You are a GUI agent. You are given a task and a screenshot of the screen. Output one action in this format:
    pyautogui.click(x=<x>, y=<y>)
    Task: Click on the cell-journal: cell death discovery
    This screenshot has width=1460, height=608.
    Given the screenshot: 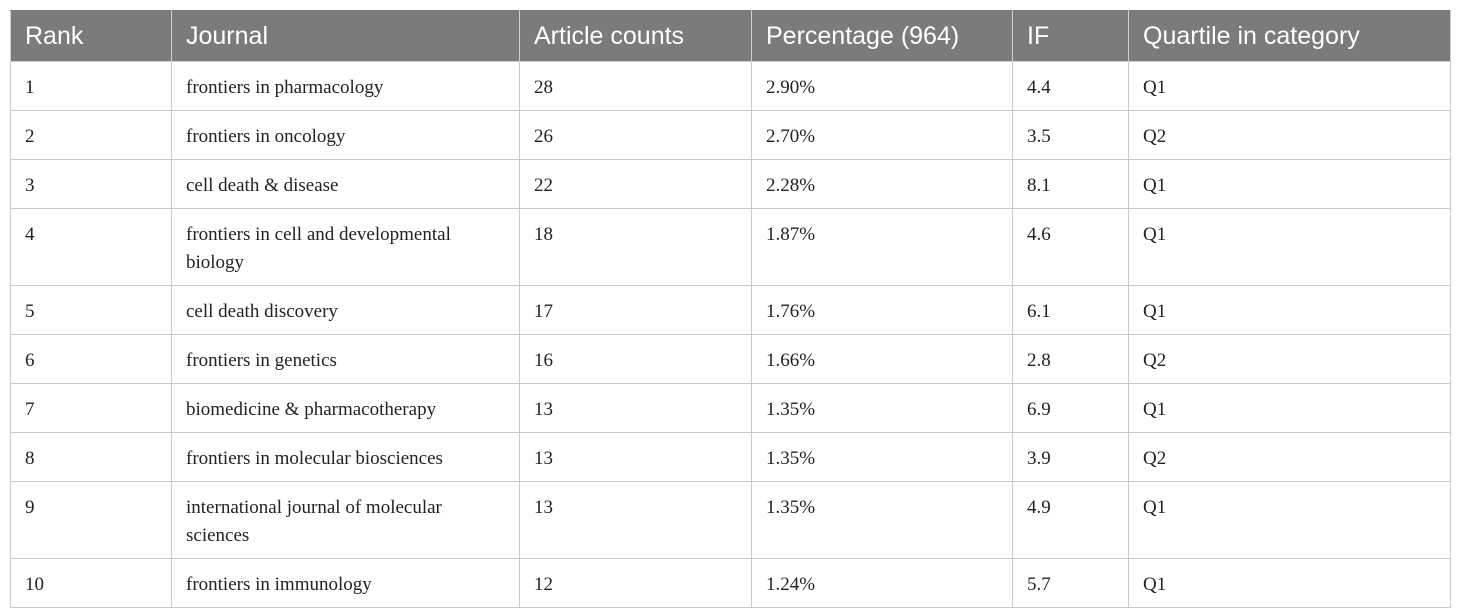 What is the action you would take?
    pyautogui.click(x=345, y=310)
    